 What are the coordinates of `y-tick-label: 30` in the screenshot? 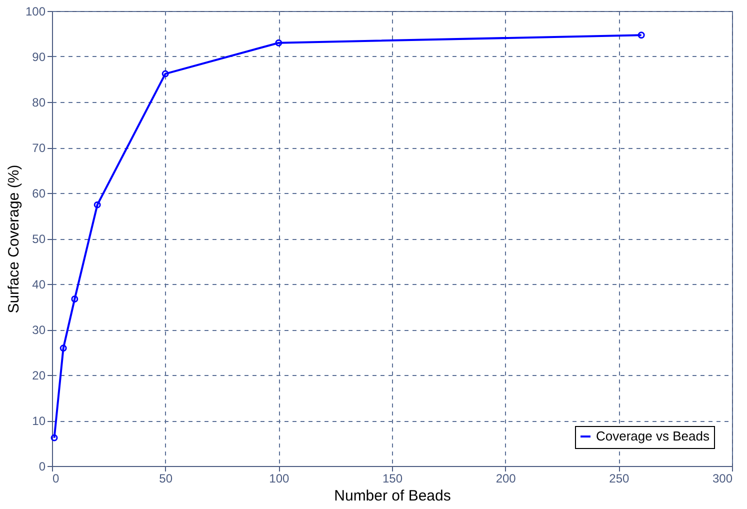 It's located at (39, 330).